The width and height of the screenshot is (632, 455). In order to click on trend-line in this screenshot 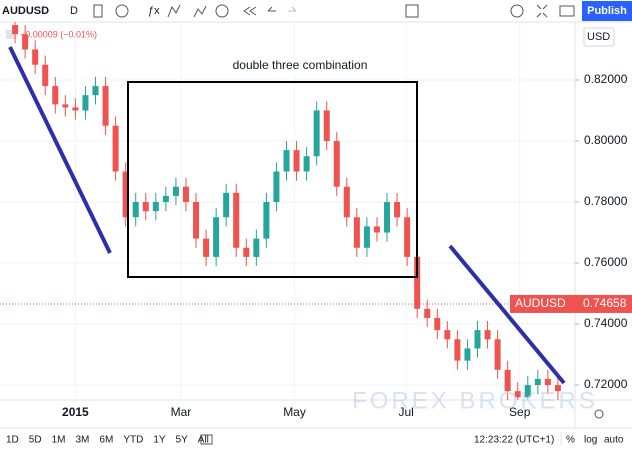, I will do `click(60, 150)`.